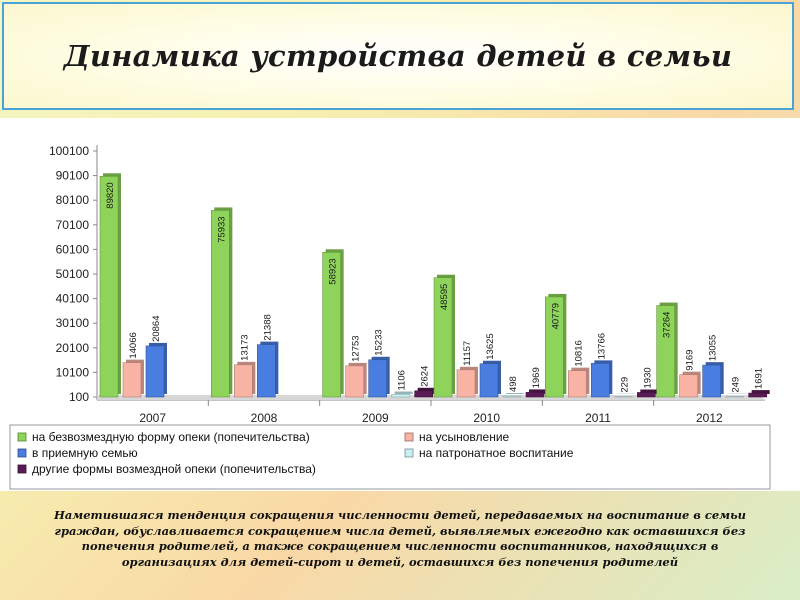  Describe the element at coordinates (690, 360) in the screenshot. I see `data-label-2012-series-1: 9169` at that location.